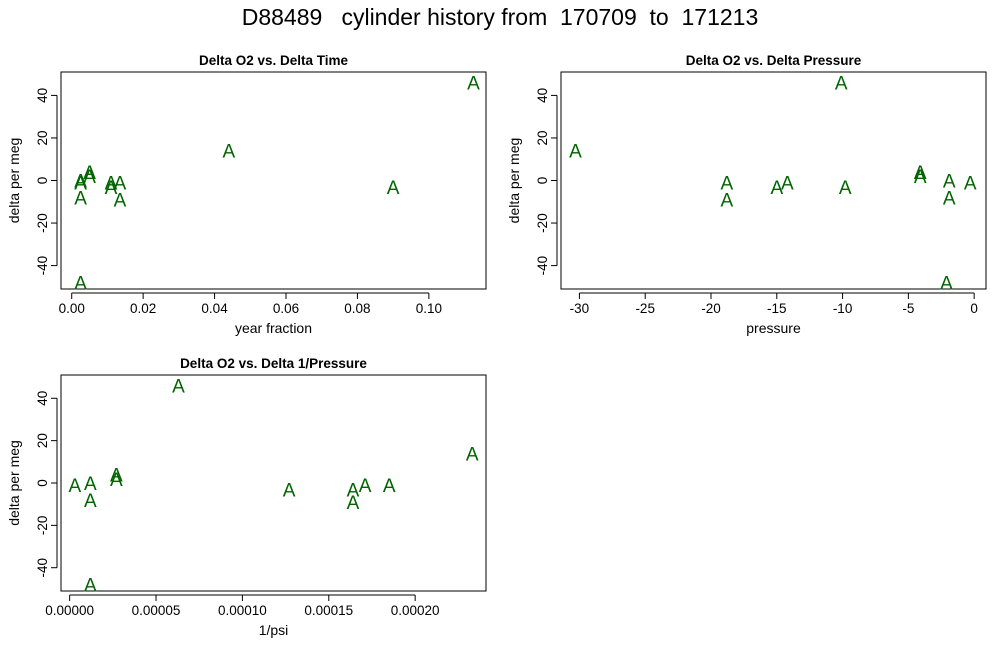  What do you see at coordinates (357, 308) in the screenshot?
I see `x-tick-label: 0.08` at bounding box center [357, 308].